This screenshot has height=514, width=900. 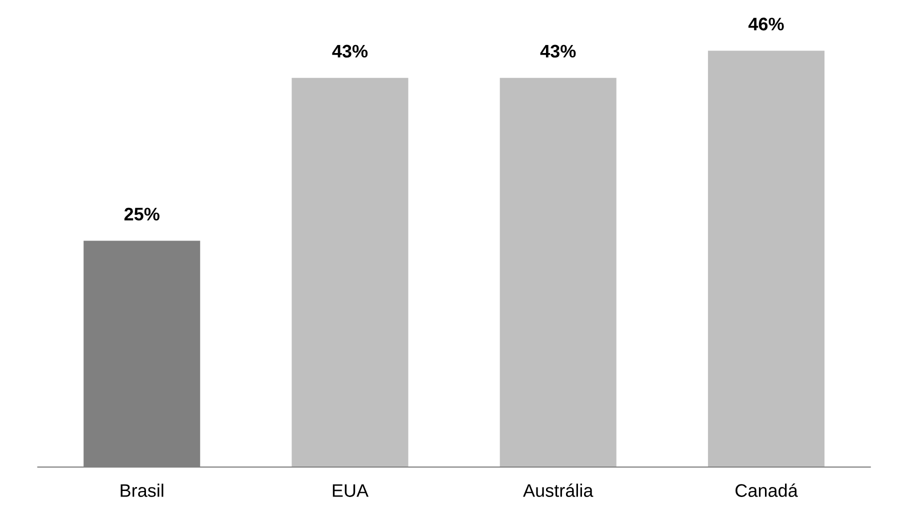 What do you see at coordinates (142, 214) in the screenshot?
I see `data-label: 25%` at bounding box center [142, 214].